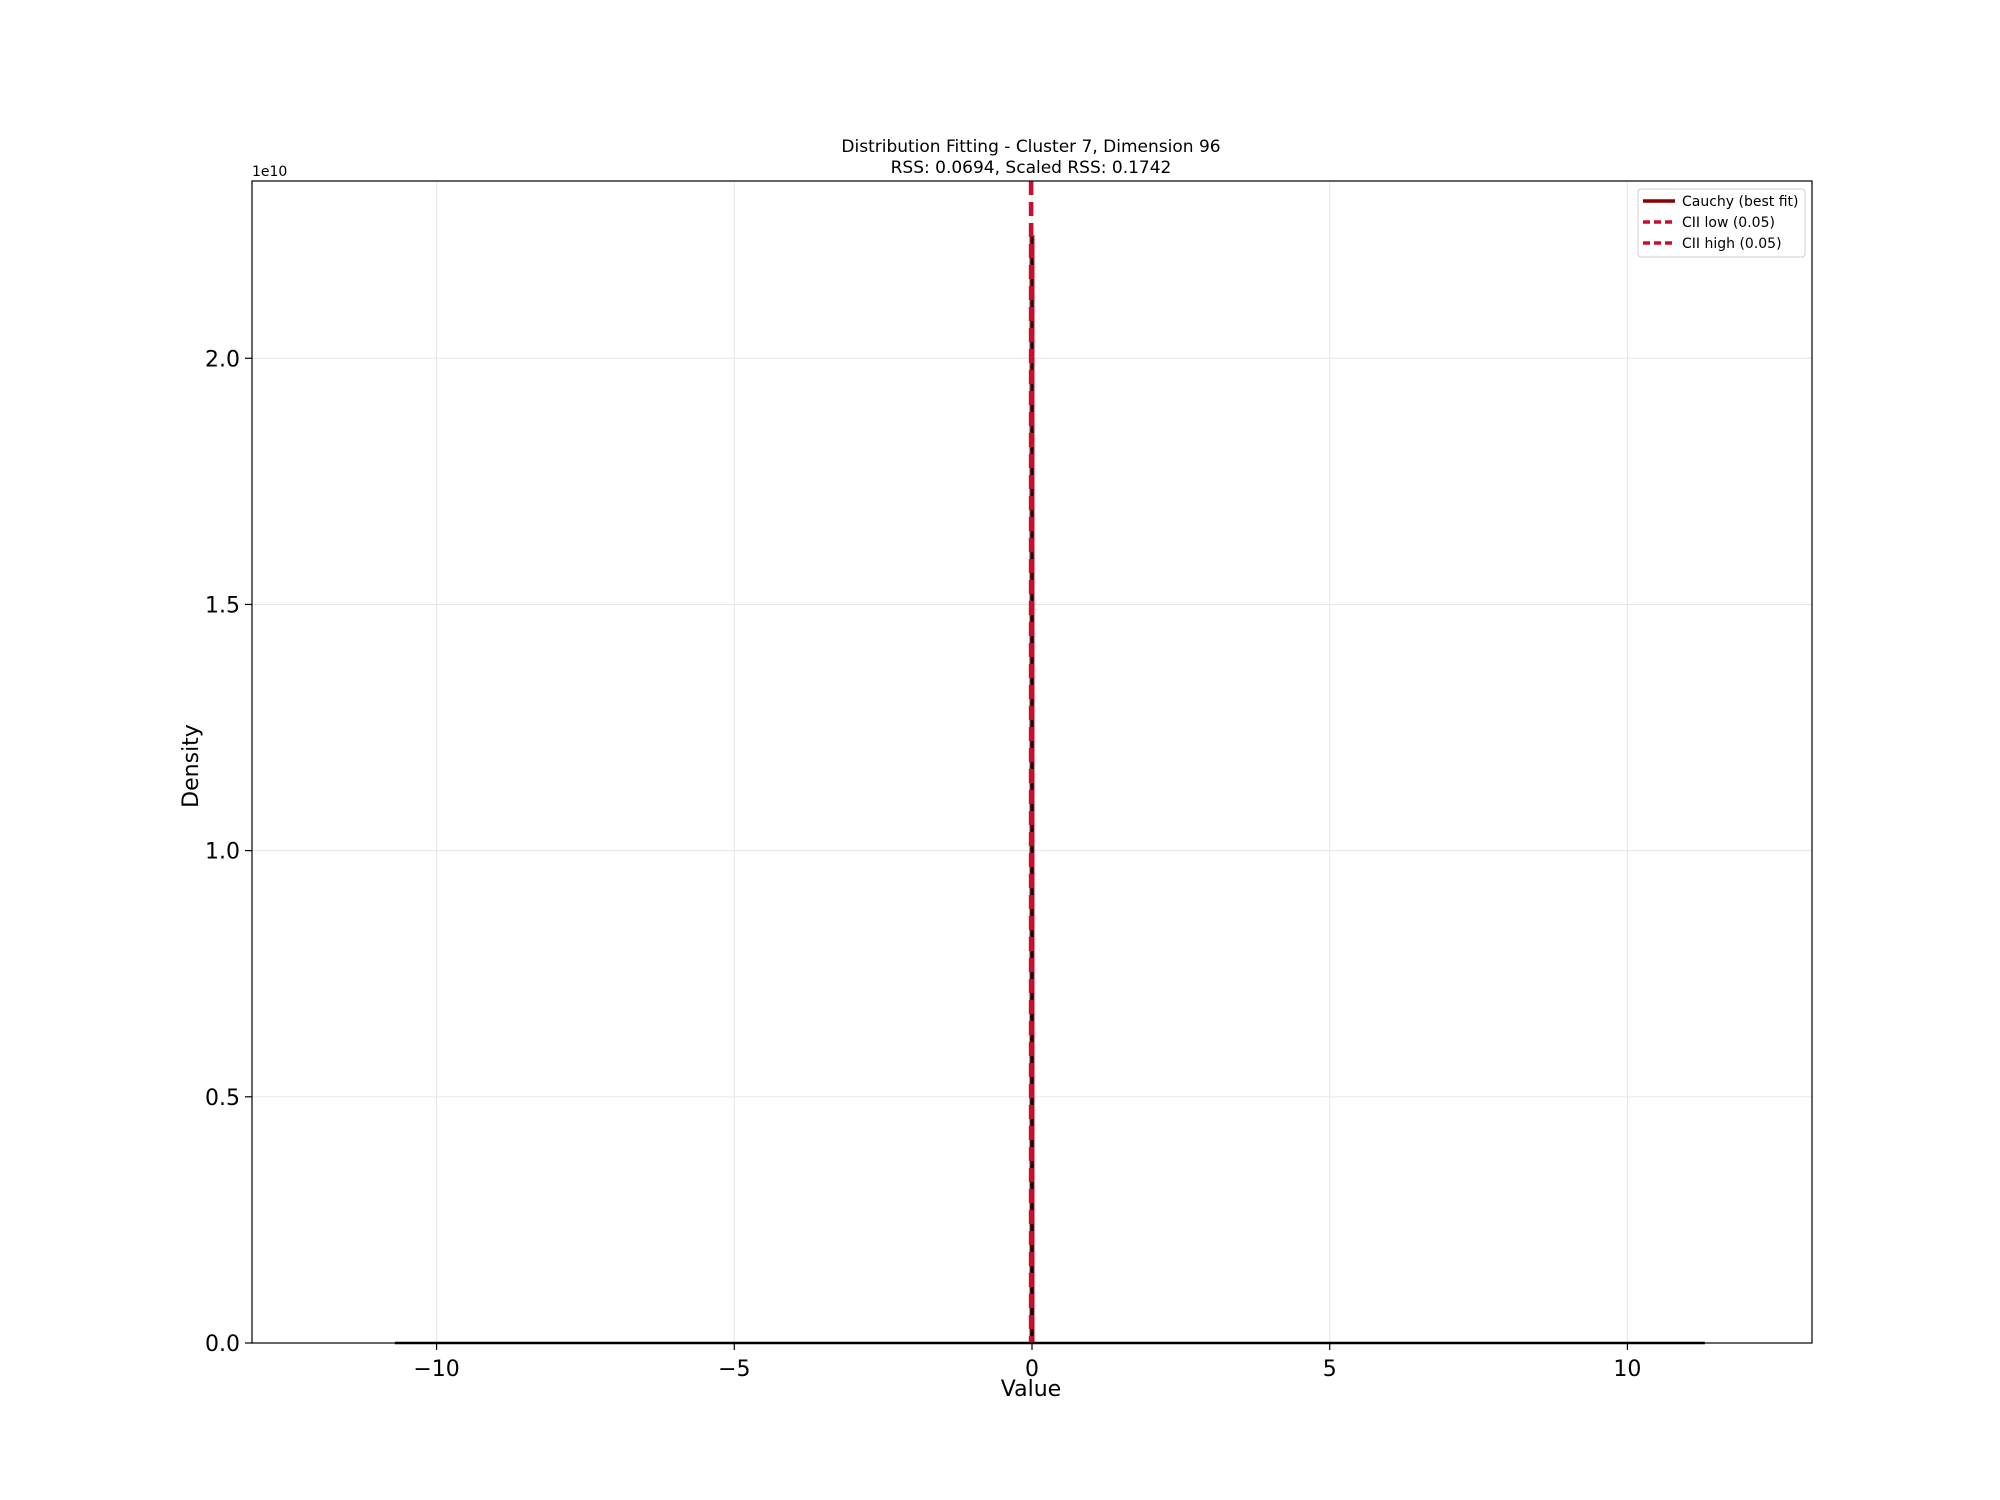 The image size is (2000, 1500). I want to click on y-tick-label: 1.0, so click(222, 852).